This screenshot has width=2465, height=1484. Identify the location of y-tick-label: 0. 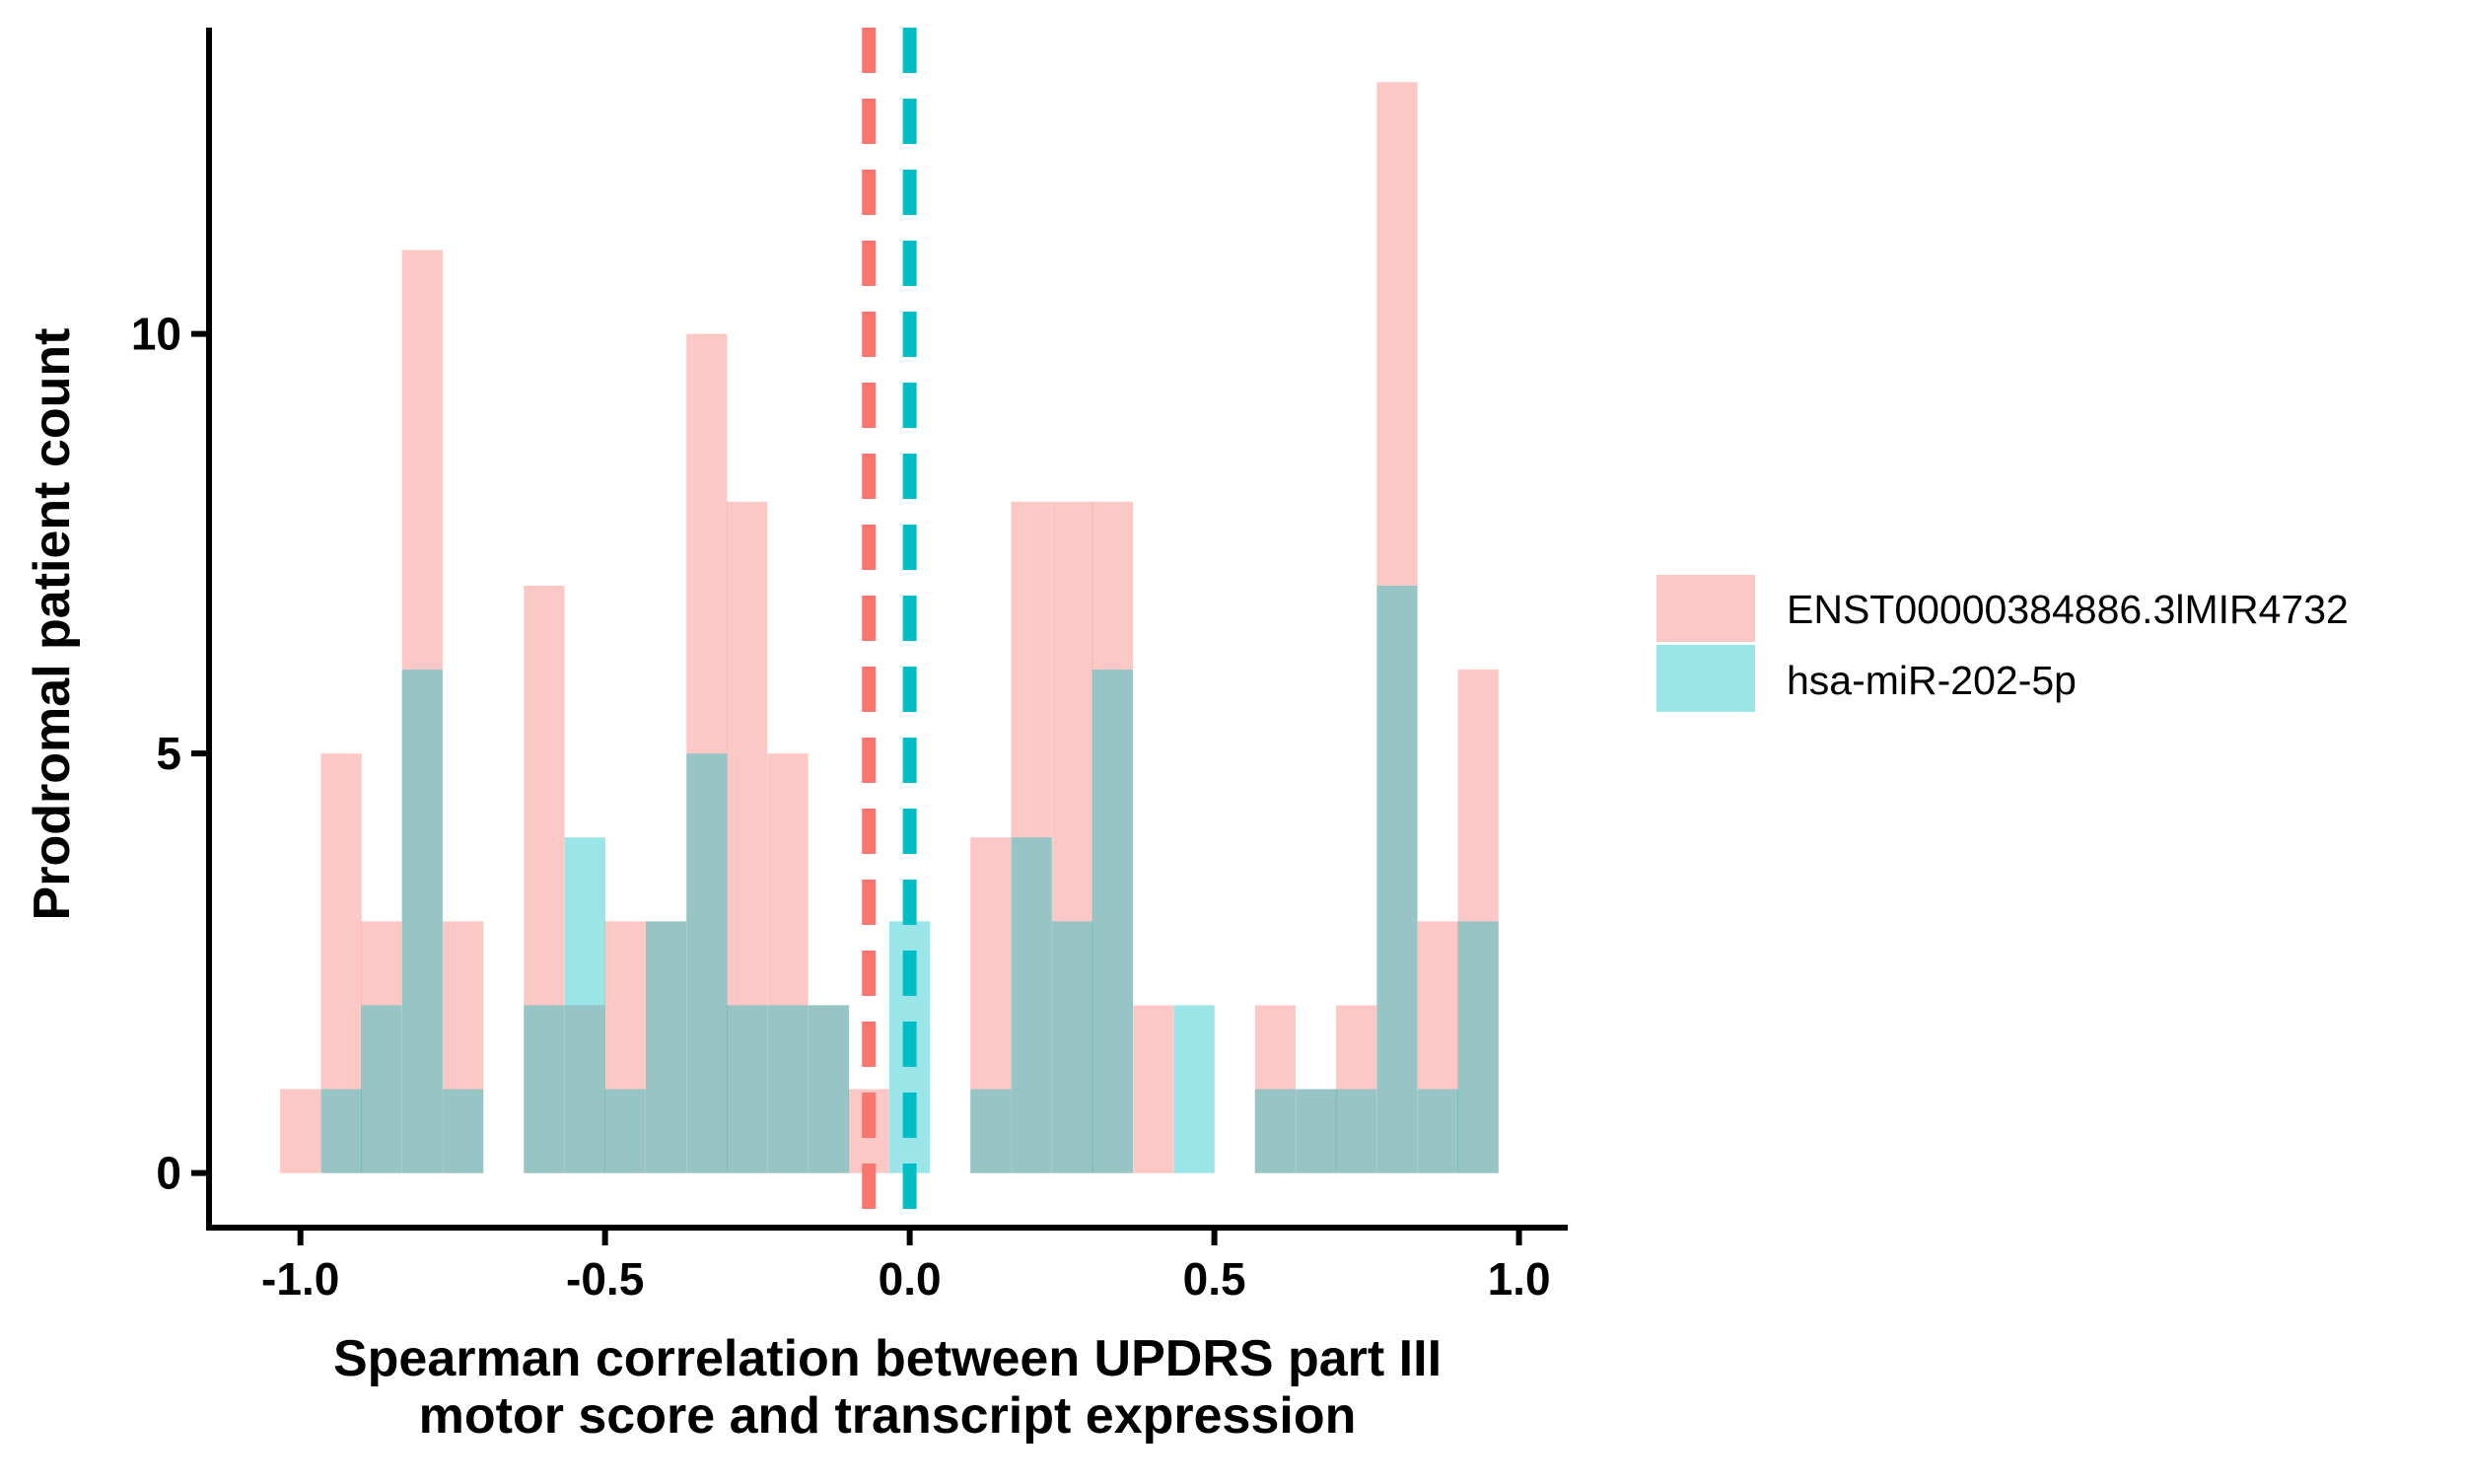
(168, 1173).